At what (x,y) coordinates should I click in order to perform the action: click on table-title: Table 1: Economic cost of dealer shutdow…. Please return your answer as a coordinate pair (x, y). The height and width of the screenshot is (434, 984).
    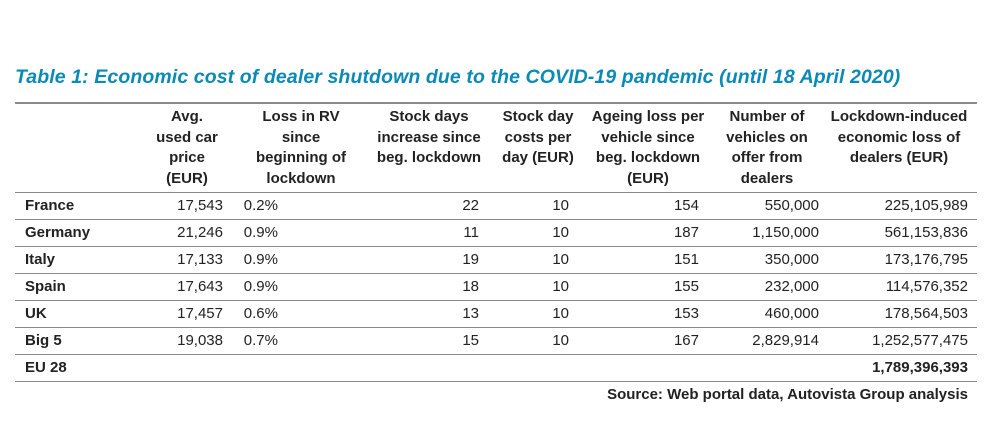
    Looking at the image, I should click on (458, 77).